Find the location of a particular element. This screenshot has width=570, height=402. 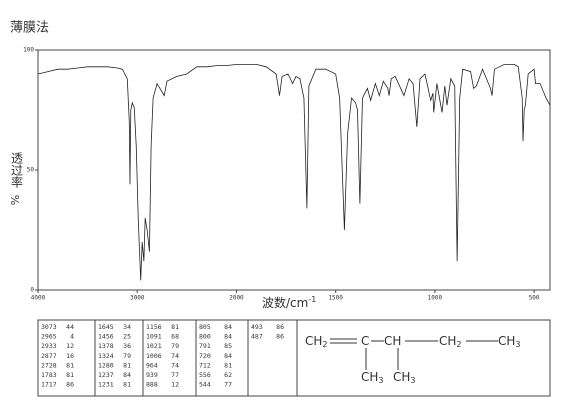

y-axis-label: 透过率 is located at coordinates (17, 170).